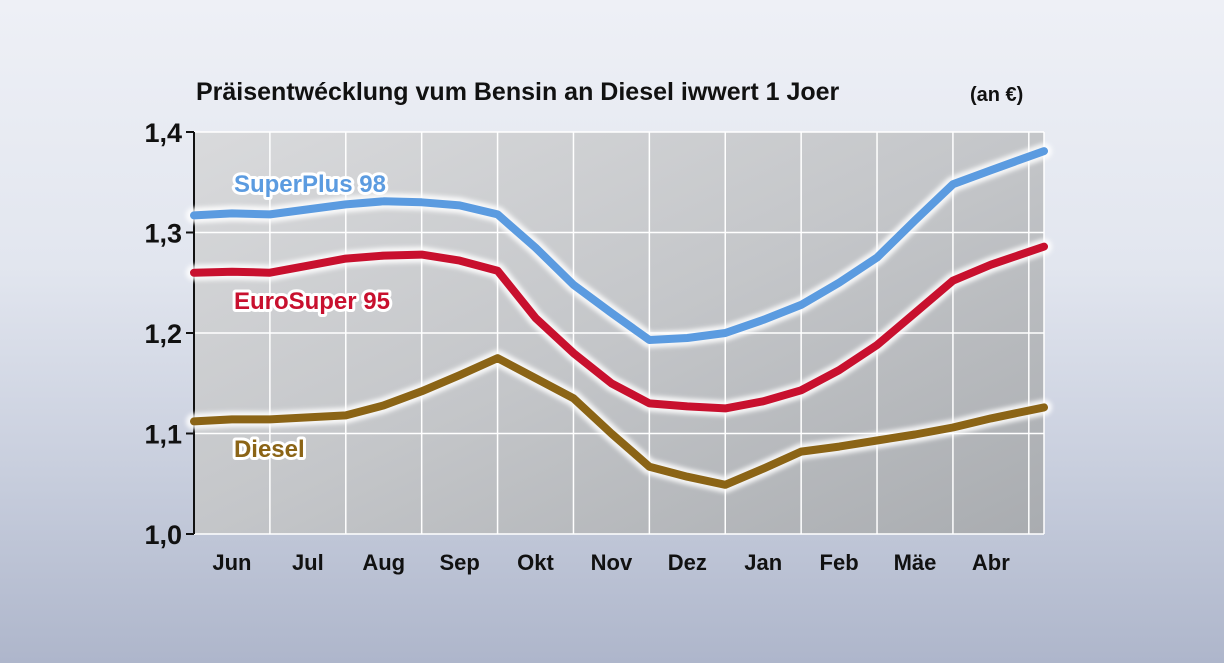 The width and height of the screenshot is (1224, 663). Describe the element at coordinates (991, 562) in the screenshot. I see `x-tick-label: Abr` at that location.